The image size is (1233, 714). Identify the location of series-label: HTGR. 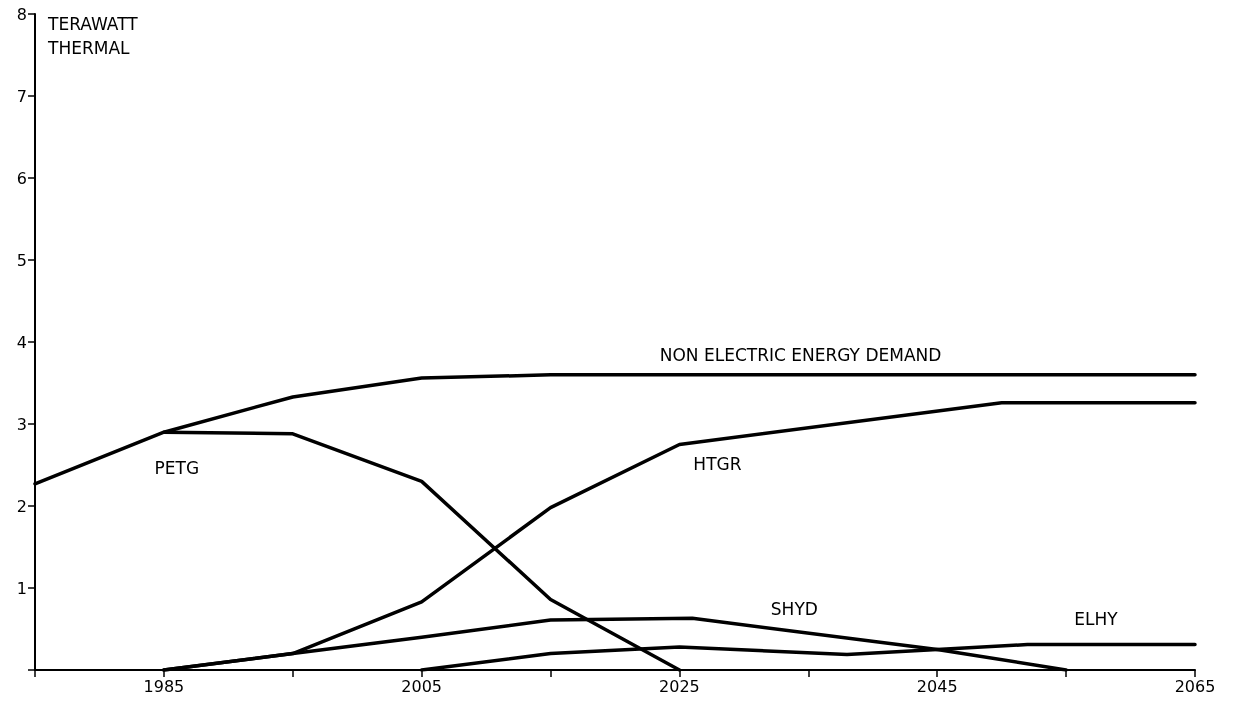
(717, 463).